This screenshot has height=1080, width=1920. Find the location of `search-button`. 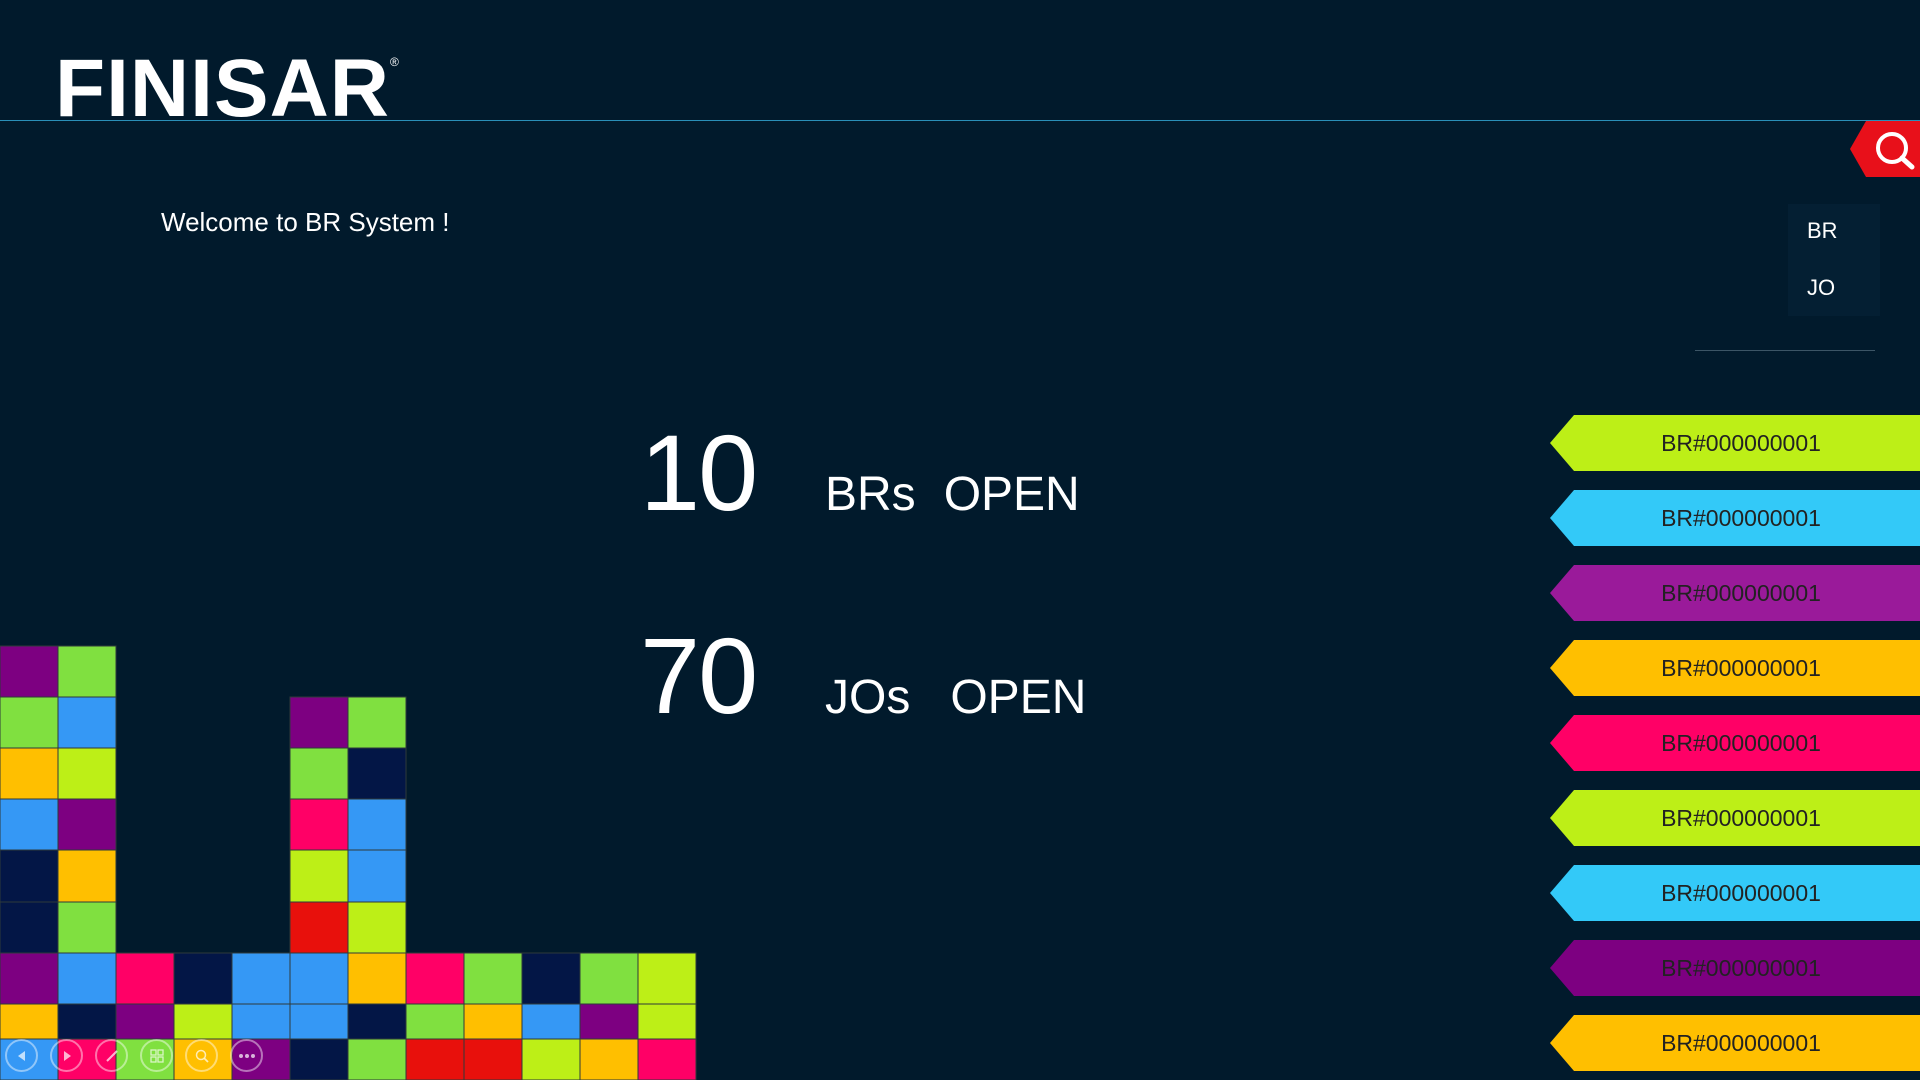

search-button is located at coordinates (1885, 149).